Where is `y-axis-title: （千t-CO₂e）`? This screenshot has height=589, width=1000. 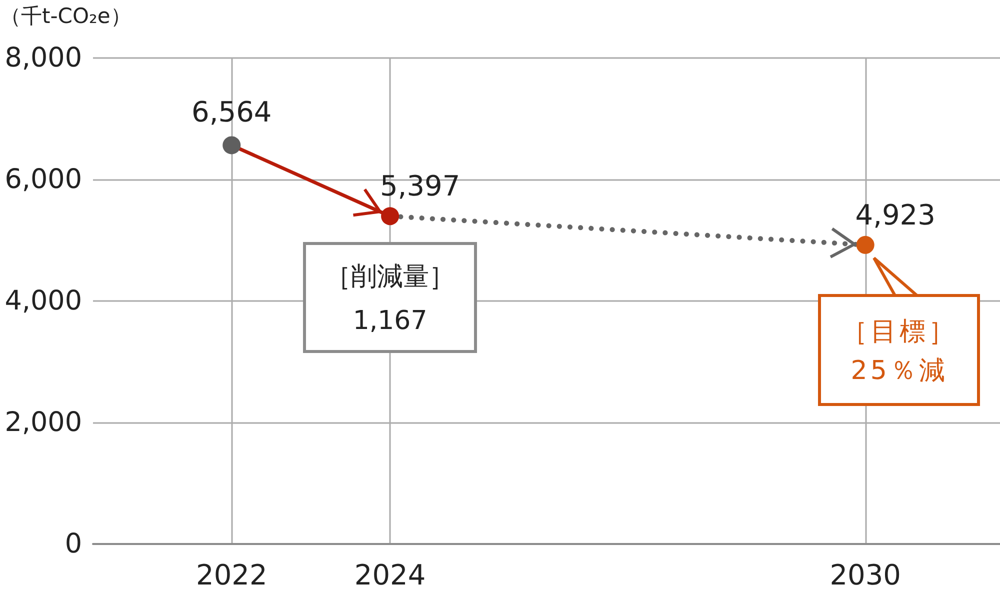 y-axis-title: （千t-CO₂e） is located at coordinates (66, 16).